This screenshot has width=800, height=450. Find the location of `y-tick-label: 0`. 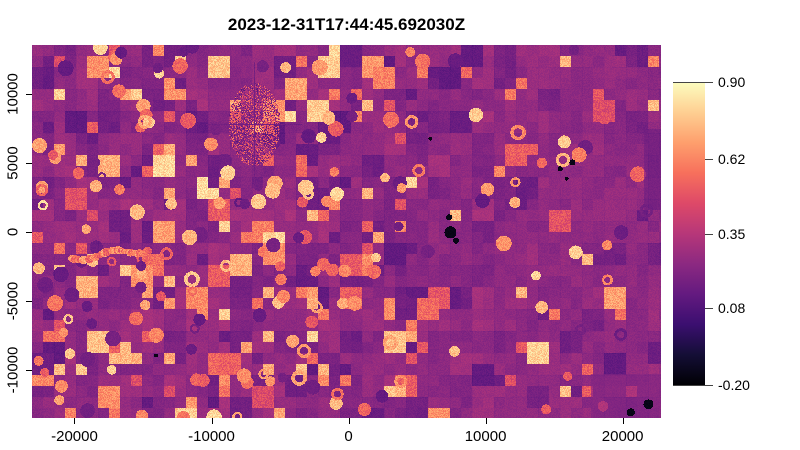

y-tick-label: 0 is located at coordinates (13, 232).